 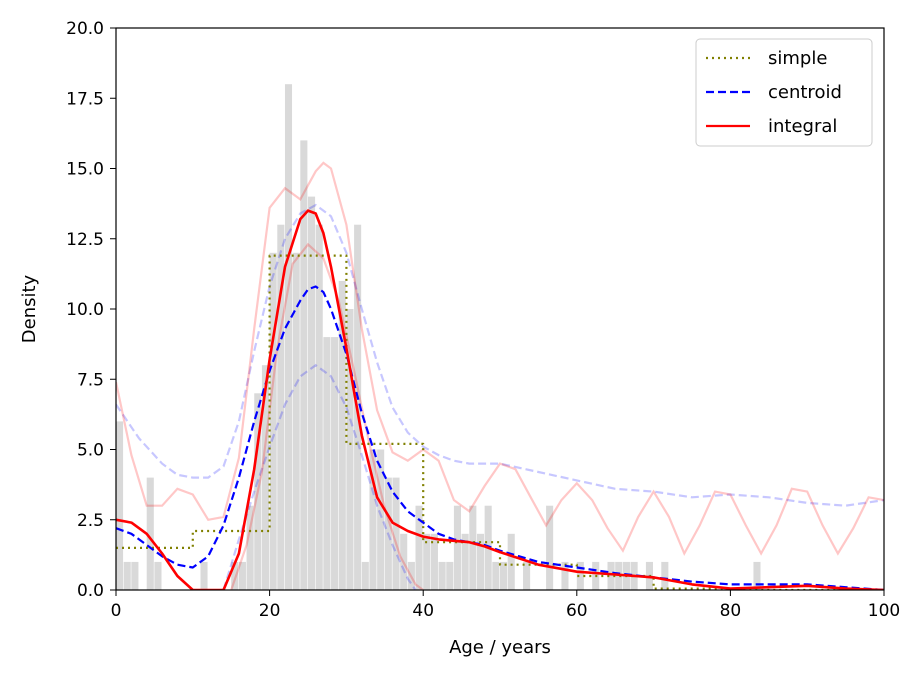 I want to click on x-tick-label: 0, so click(x=116, y=611).